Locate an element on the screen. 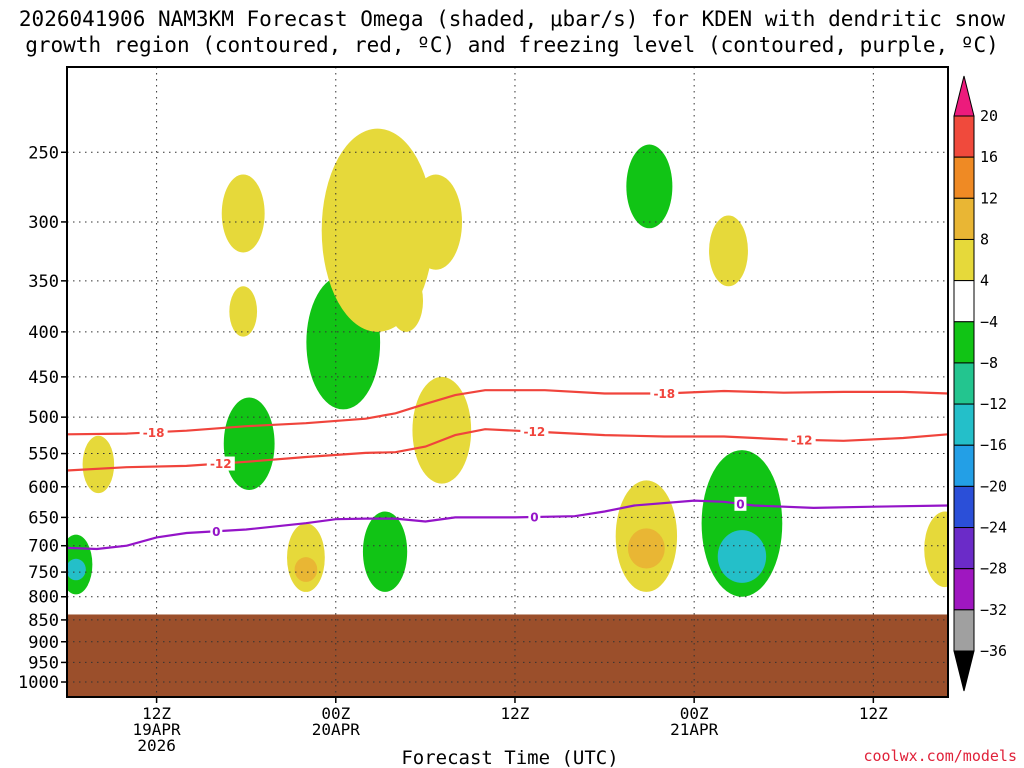  contour-label--18-1: -18 is located at coordinates (154, 433).